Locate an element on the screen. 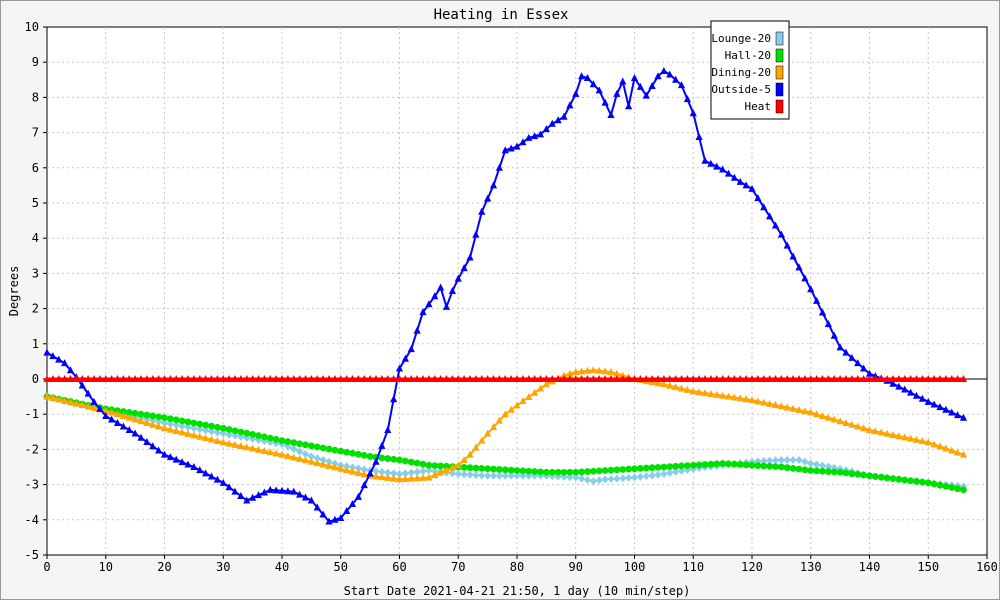 The height and width of the screenshot is (600, 1000). x-tick-label: 130 is located at coordinates (811, 567).